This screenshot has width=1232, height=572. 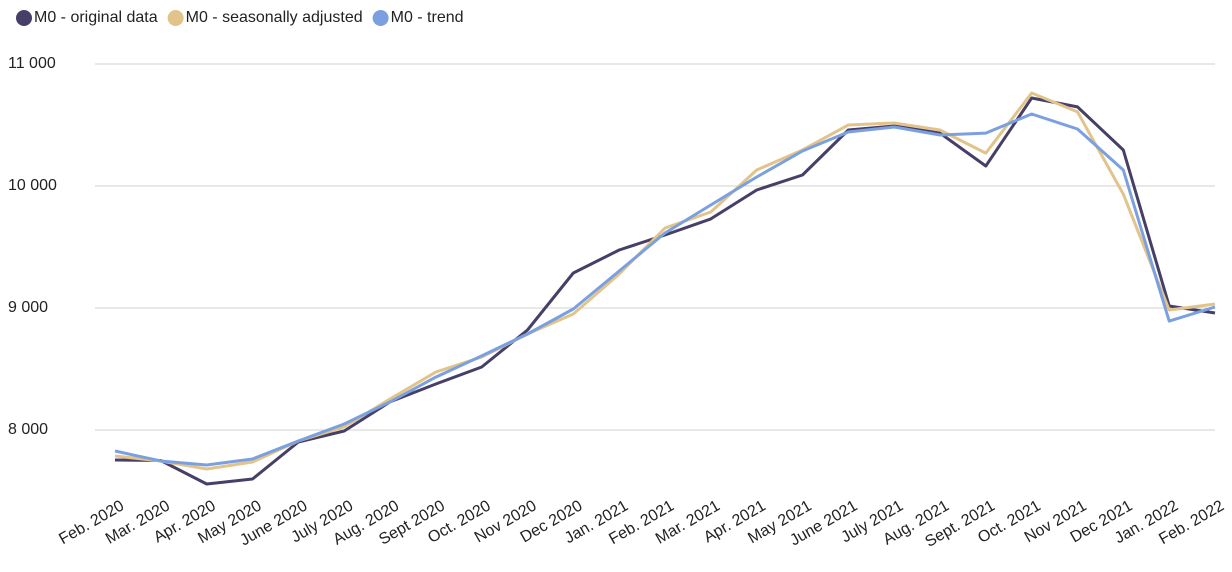 What do you see at coordinates (96, 17) in the screenshot?
I see `legend-label: M0 - original data` at bounding box center [96, 17].